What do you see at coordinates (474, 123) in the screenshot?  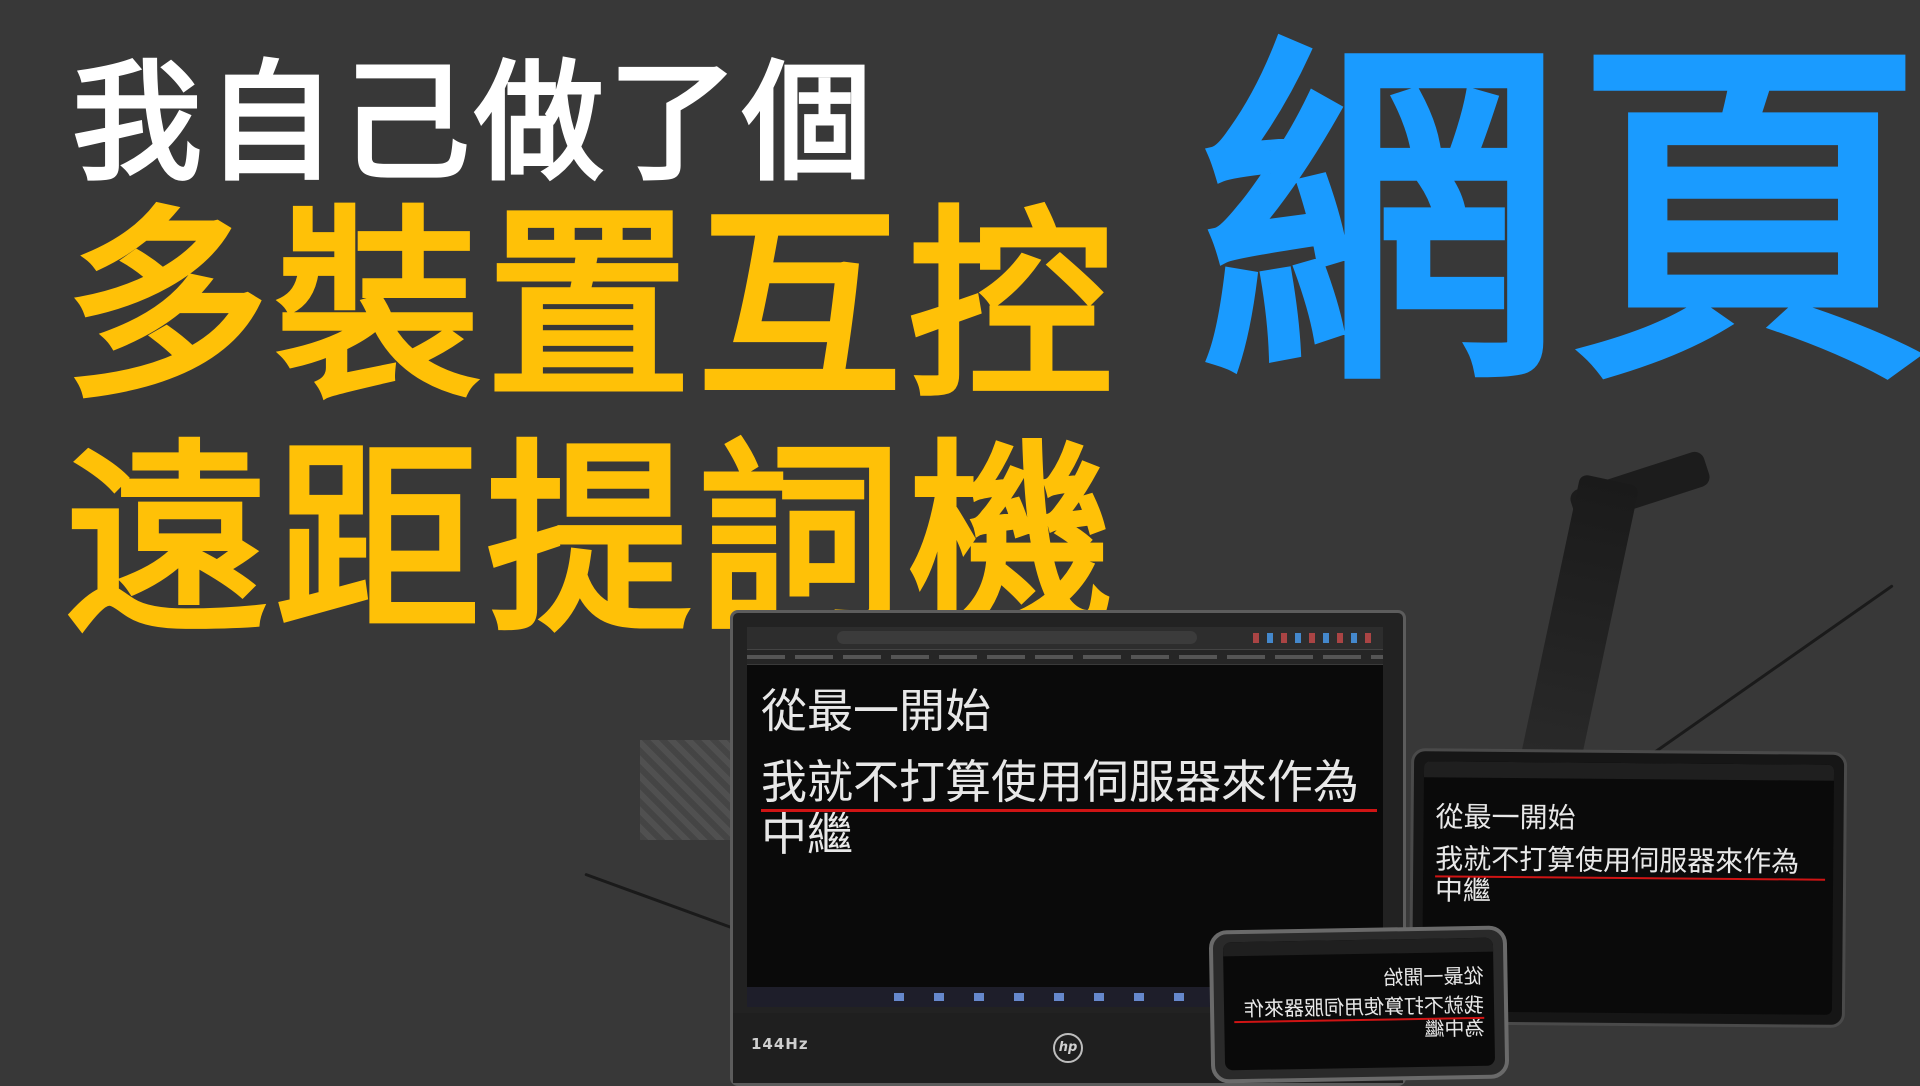 I see `headline-line-1: 我自己做了個` at bounding box center [474, 123].